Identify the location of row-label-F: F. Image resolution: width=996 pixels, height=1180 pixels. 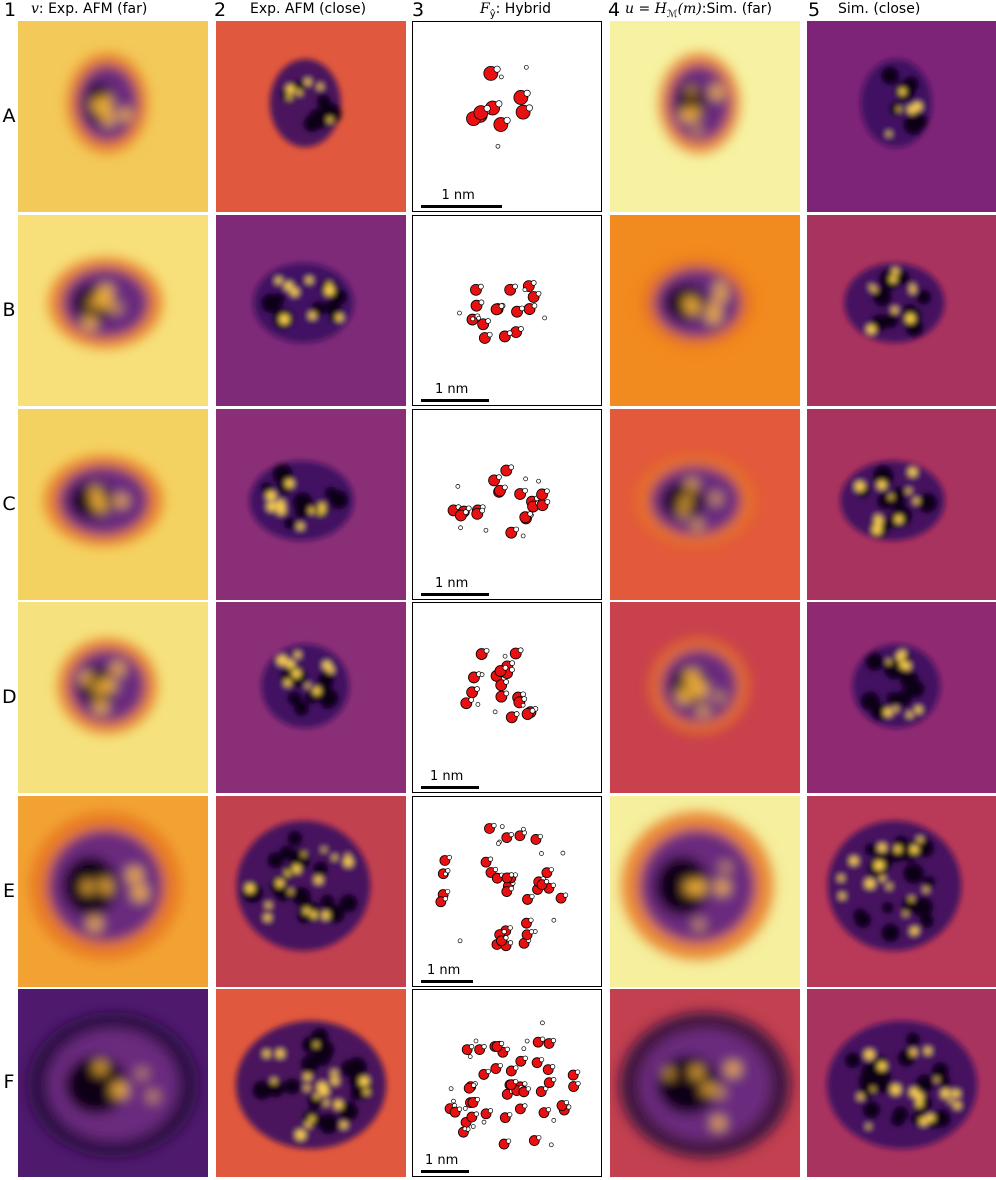
(9, 1082).